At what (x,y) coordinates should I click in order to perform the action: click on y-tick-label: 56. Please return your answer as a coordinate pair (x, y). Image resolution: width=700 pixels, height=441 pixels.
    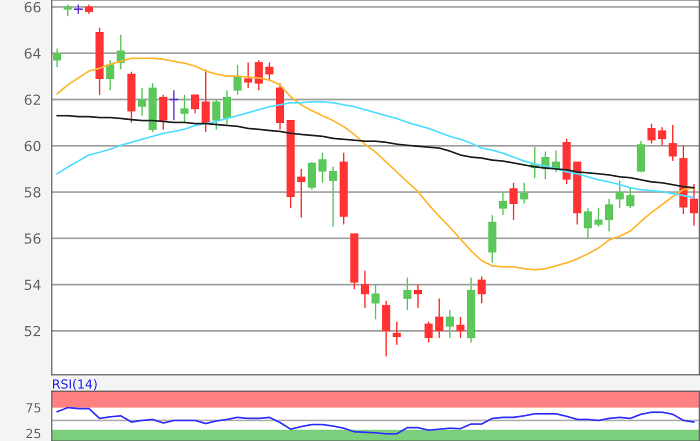
    Looking at the image, I should click on (32, 238).